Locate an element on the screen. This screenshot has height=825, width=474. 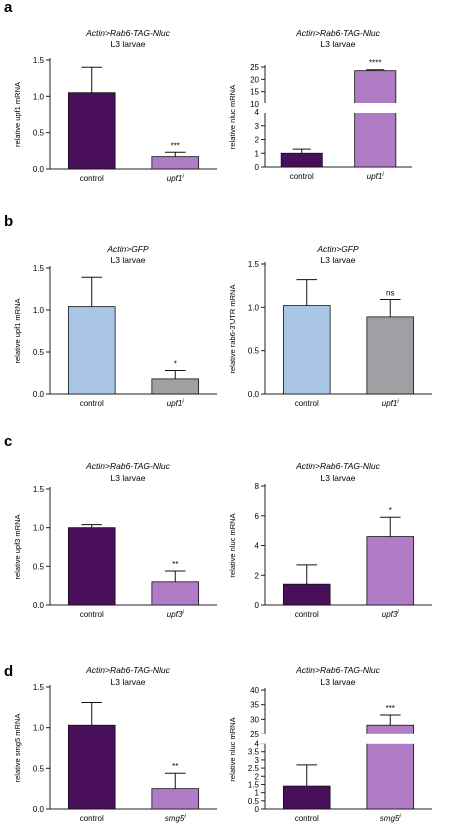
y-tick-label: 1 is located at coordinates (257, 153).